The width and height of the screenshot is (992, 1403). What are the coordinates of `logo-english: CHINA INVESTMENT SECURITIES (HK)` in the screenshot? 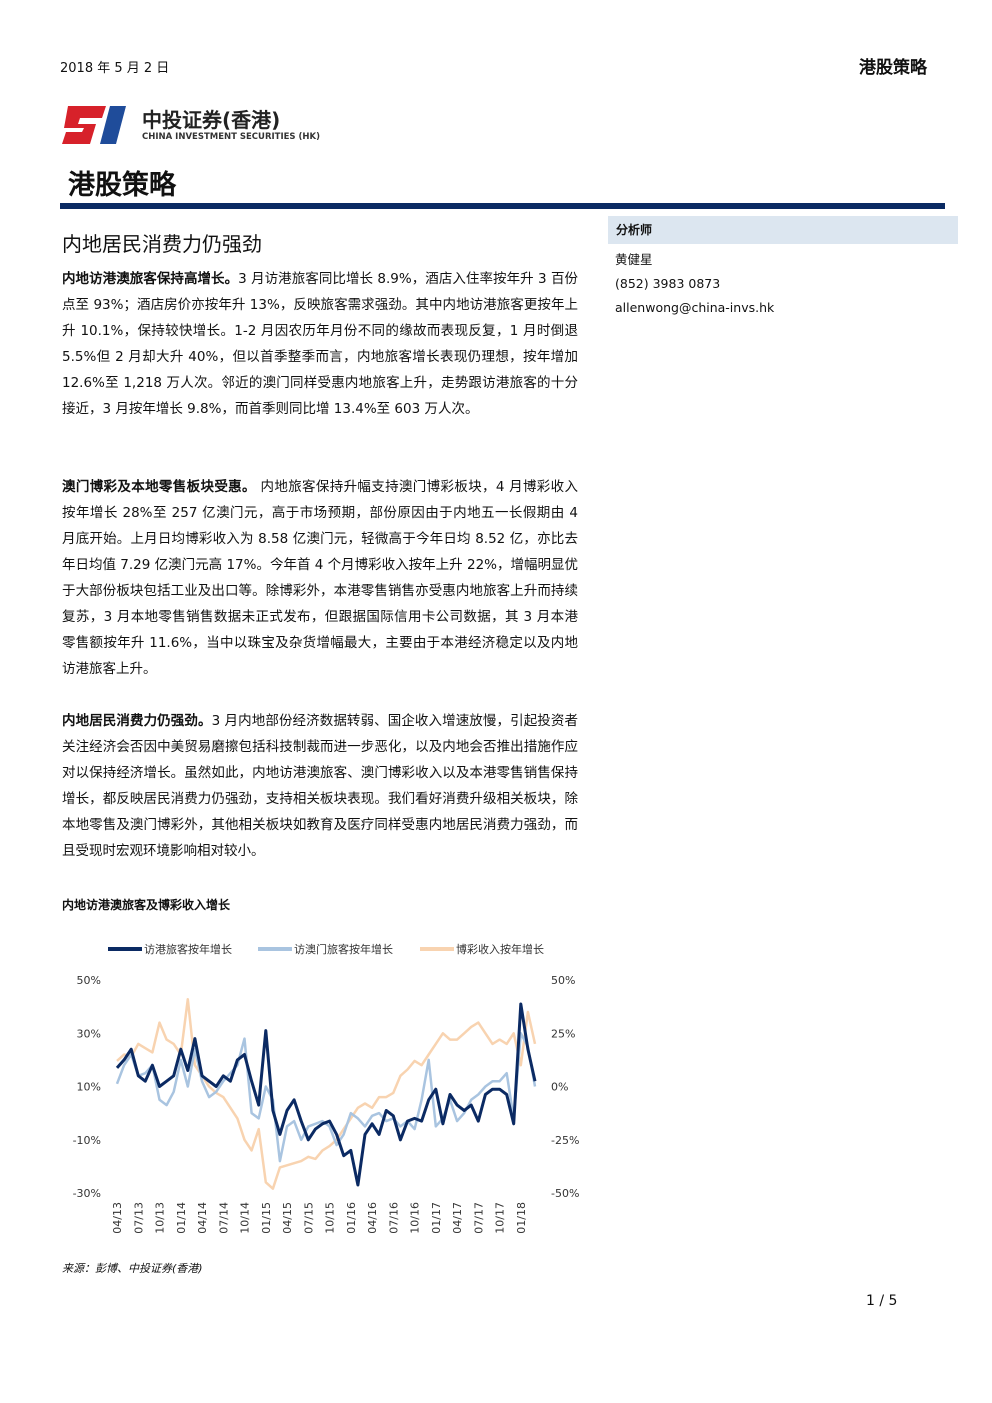 It's located at (231, 137).